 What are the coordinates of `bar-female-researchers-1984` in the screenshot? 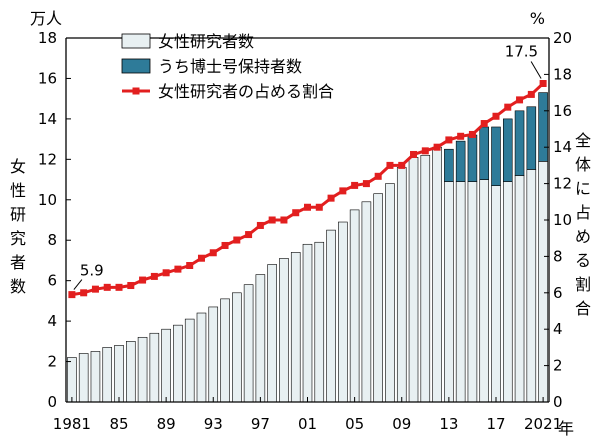 It's located at (107, 375).